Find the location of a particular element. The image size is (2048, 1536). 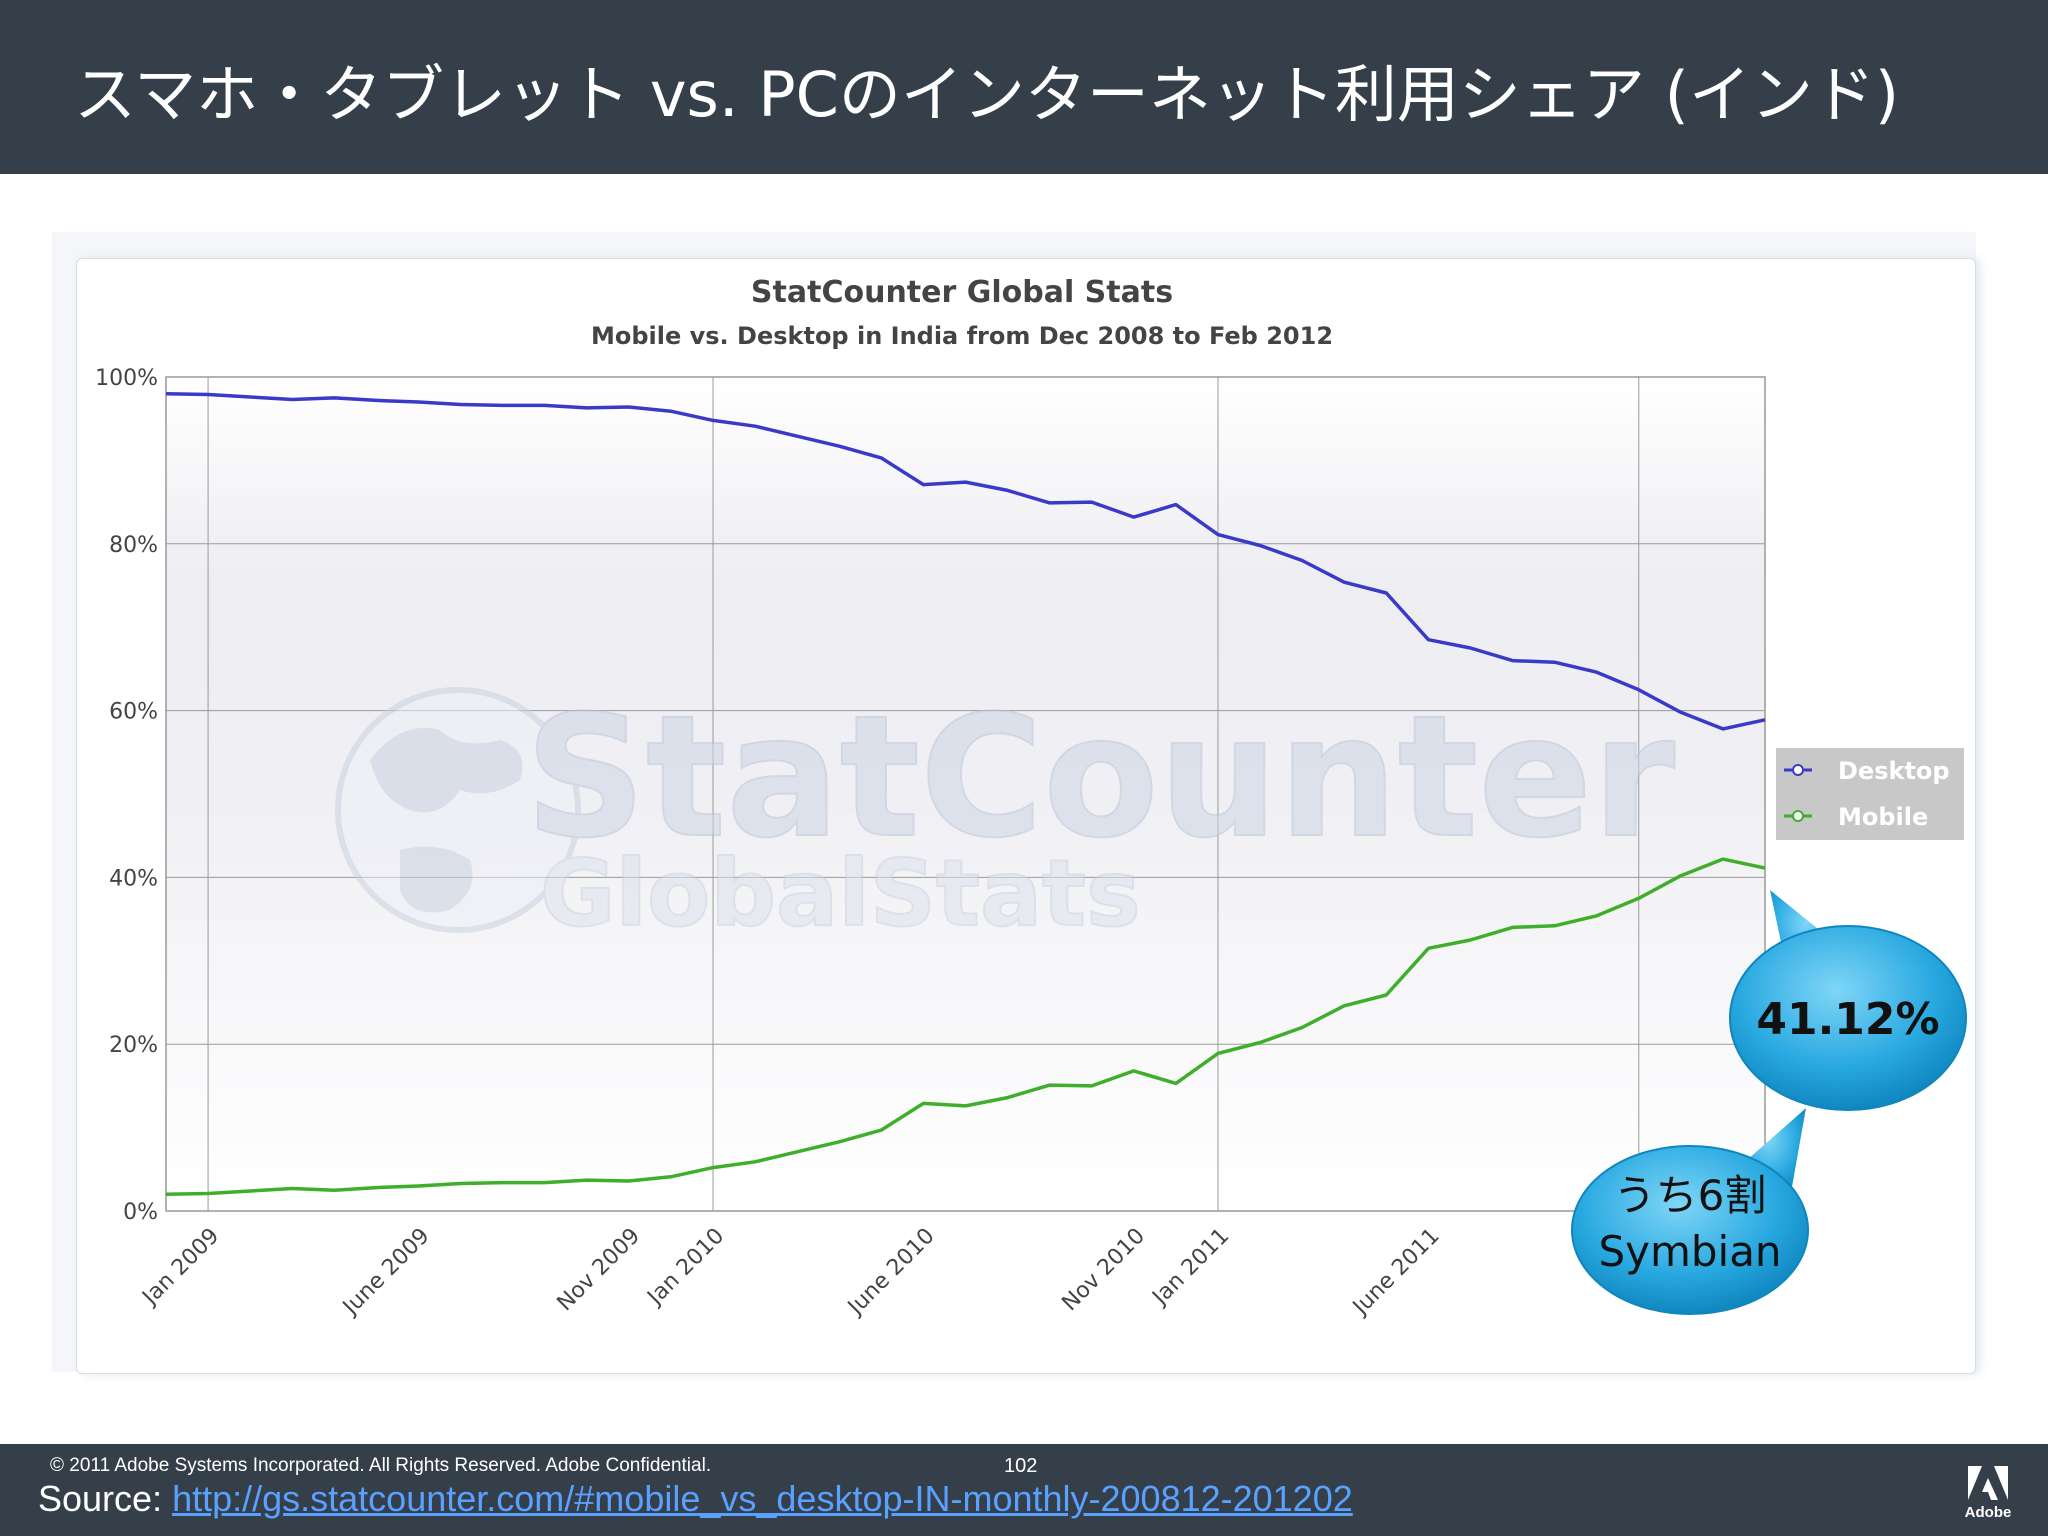

y-tick-label: 20% is located at coordinates (133, 1045).